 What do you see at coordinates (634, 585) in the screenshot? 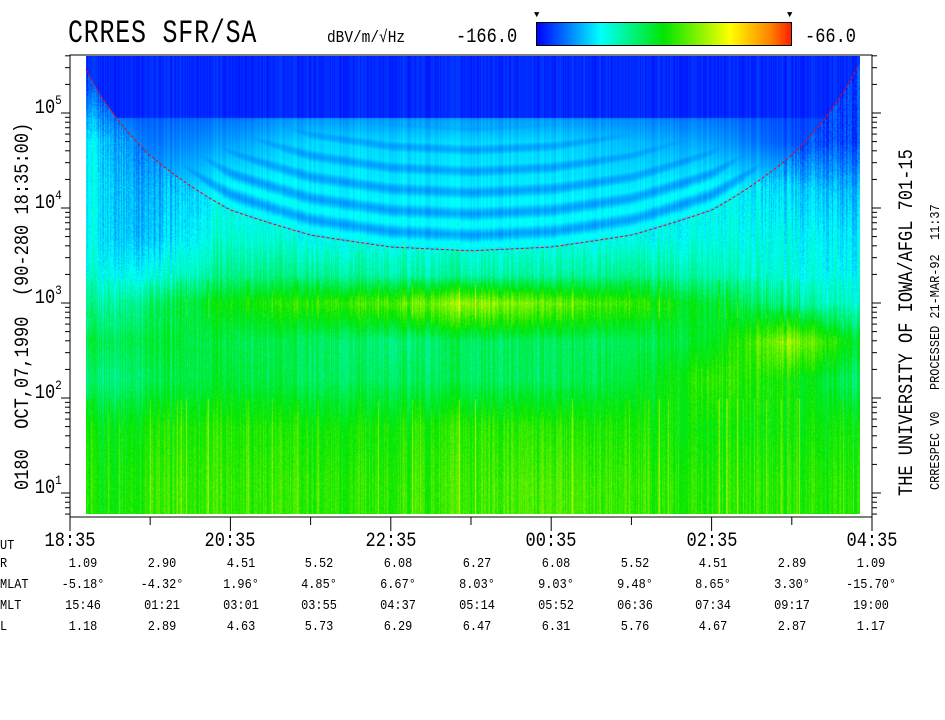
I see `ephemeris-cell: 9.48°` at bounding box center [634, 585].